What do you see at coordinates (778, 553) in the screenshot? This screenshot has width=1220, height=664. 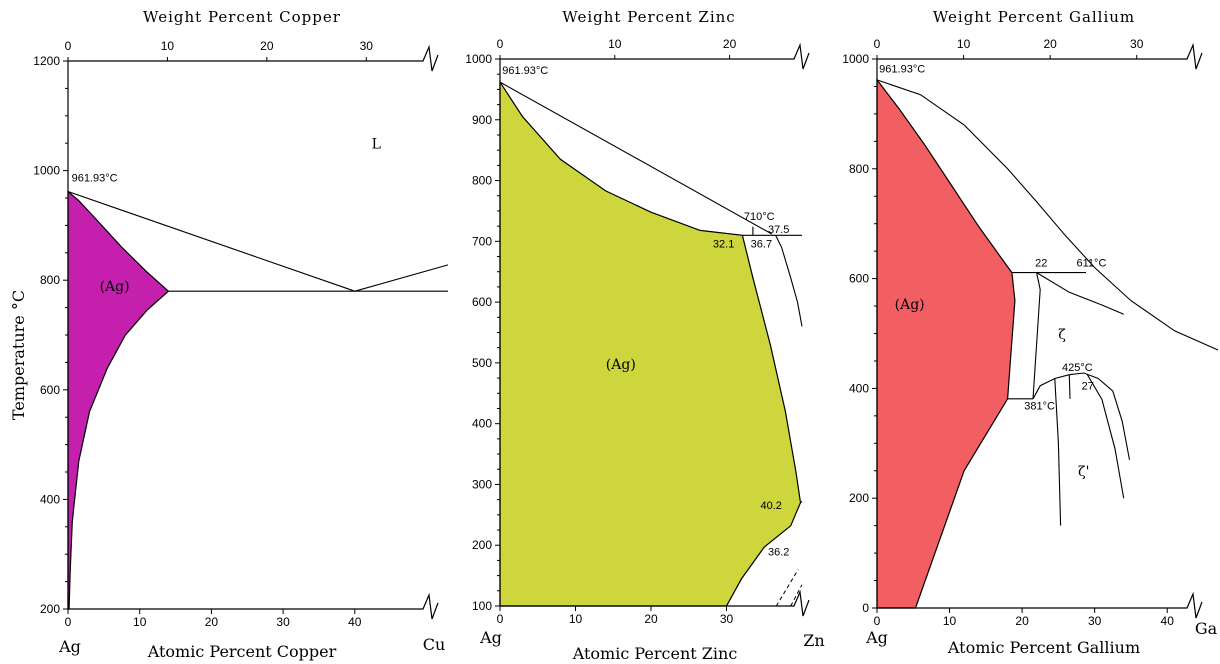 I see `annotation-label: 36.2` at bounding box center [778, 553].